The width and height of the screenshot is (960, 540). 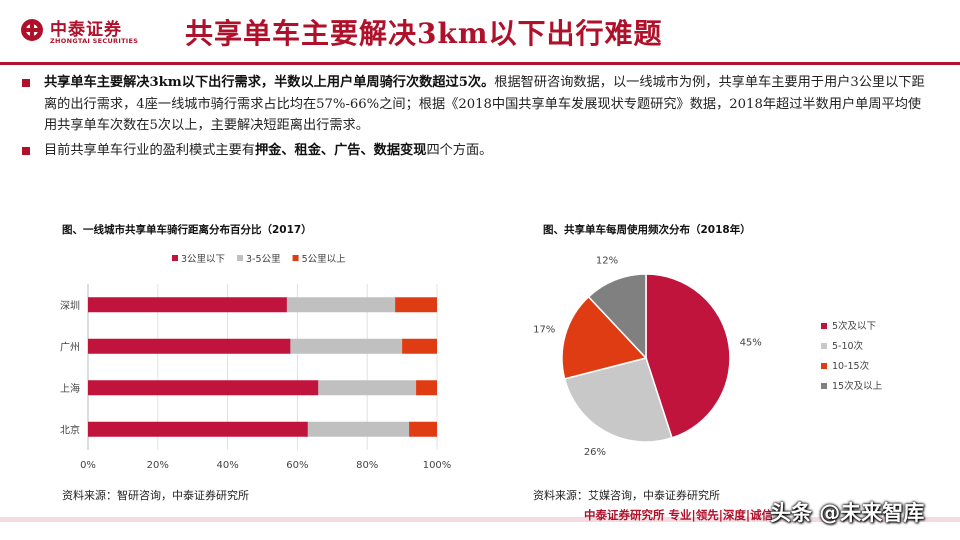 What do you see at coordinates (437, 465) in the screenshot?
I see `x-tick-label: 100%` at bounding box center [437, 465].